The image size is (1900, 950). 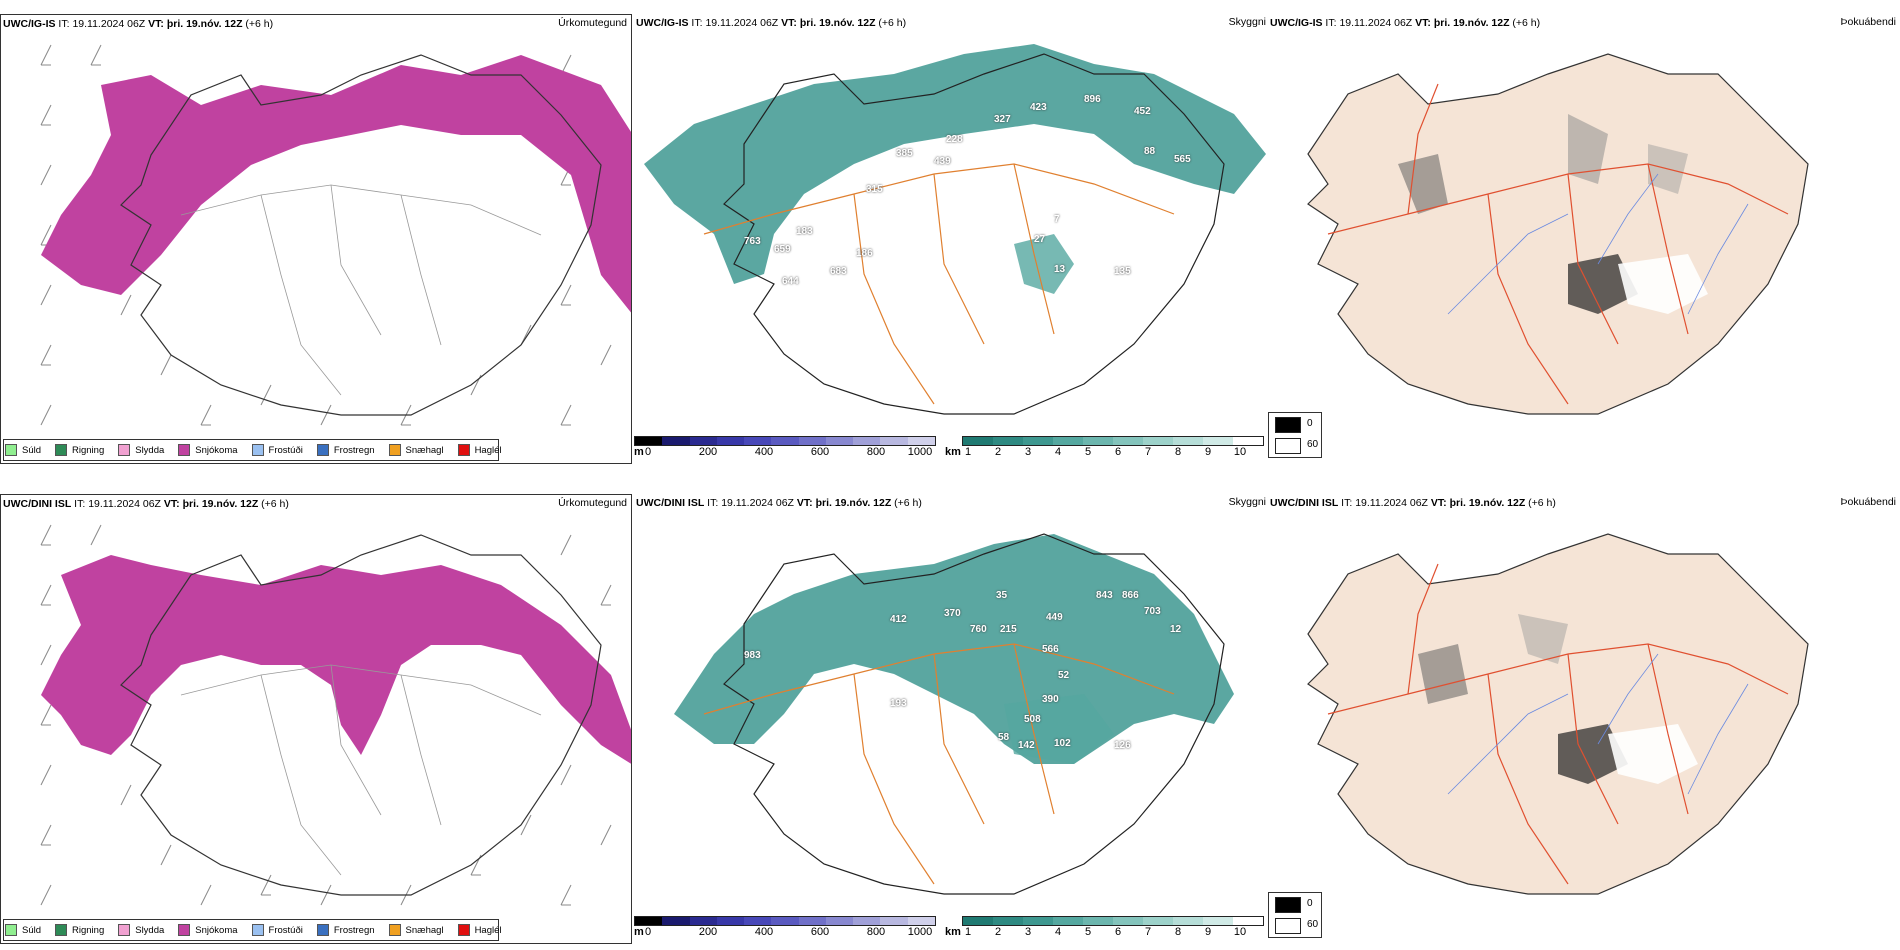 What do you see at coordinates (1122, 745) in the screenshot?
I see `cloud-base-label: 126` at bounding box center [1122, 745].